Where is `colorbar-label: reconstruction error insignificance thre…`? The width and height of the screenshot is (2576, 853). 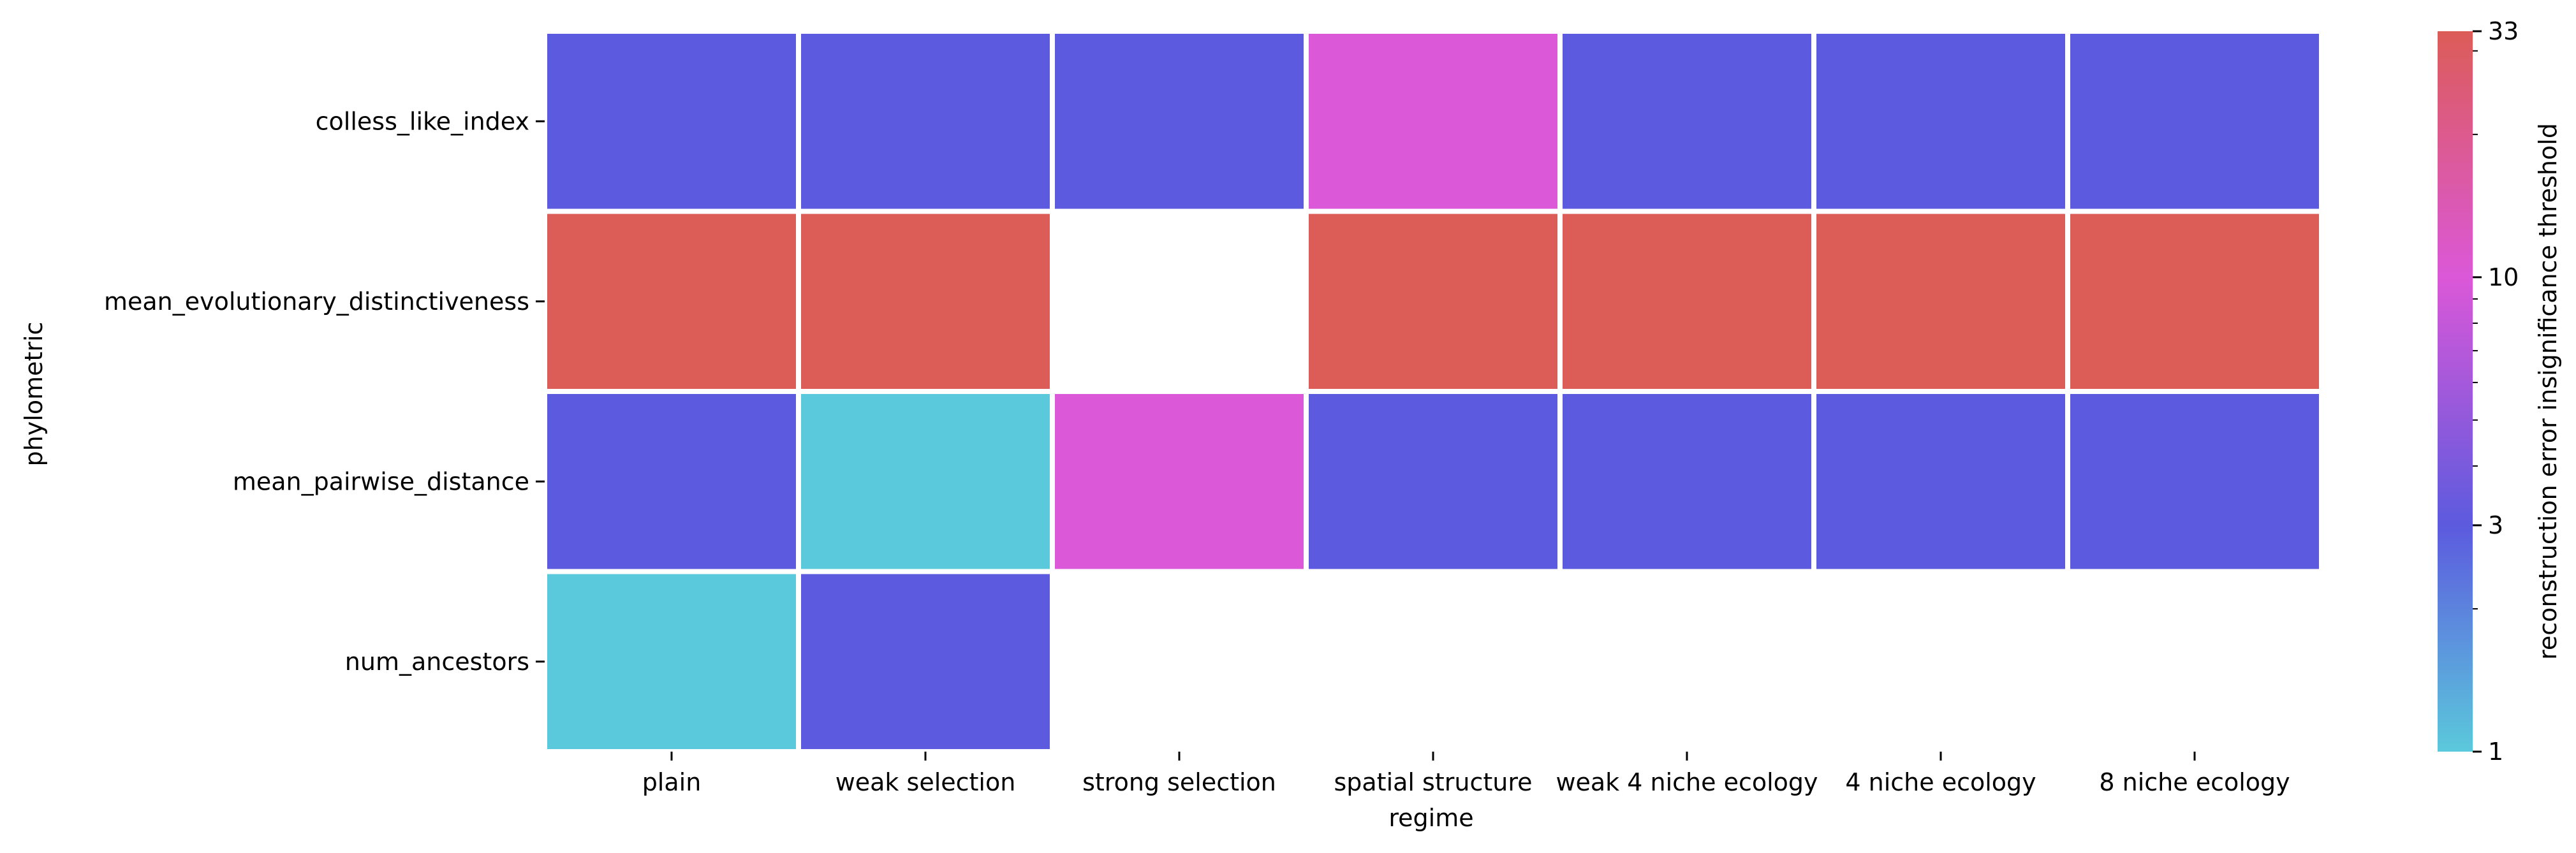 colorbar-label: reconstruction error insignificance thre… is located at coordinates (2548, 391).